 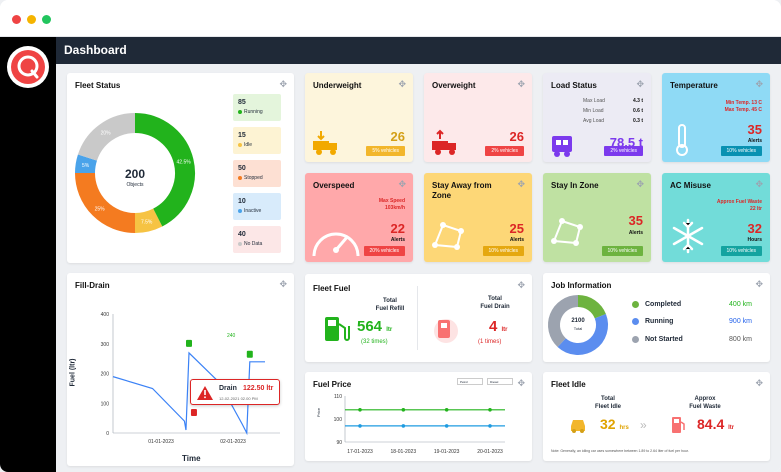 What do you see at coordinates (249, 211) in the screenshot?
I see `legend-label-wrap: Inactive` at bounding box center [249, 211].